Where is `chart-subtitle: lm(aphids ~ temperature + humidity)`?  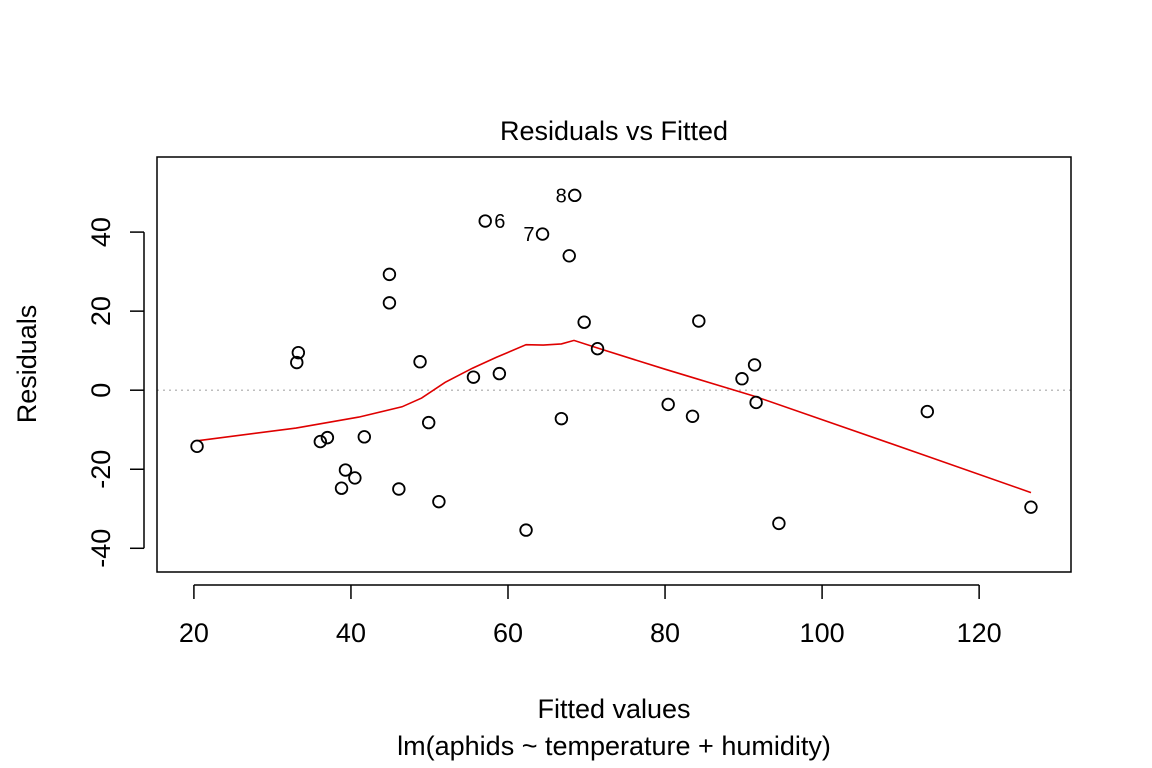 chart-subtitle: lm(aphids ~ temperature + humidity) is located at coordinates (614, 746).